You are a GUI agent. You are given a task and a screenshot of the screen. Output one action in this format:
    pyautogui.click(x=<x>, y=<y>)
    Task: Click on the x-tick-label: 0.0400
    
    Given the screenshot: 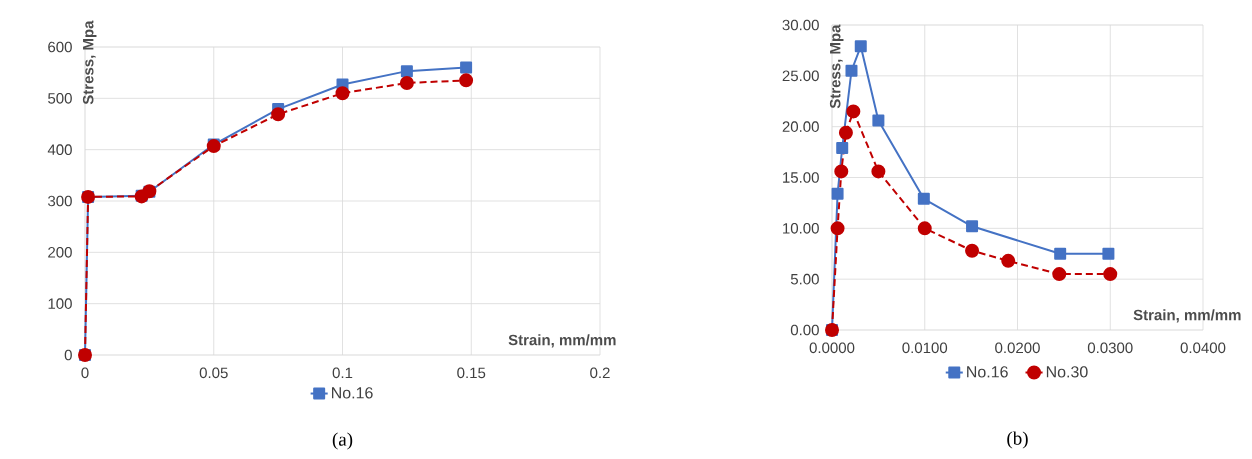 What is the action you would take?
    pyautogui.click(x=1203, y=348)
    